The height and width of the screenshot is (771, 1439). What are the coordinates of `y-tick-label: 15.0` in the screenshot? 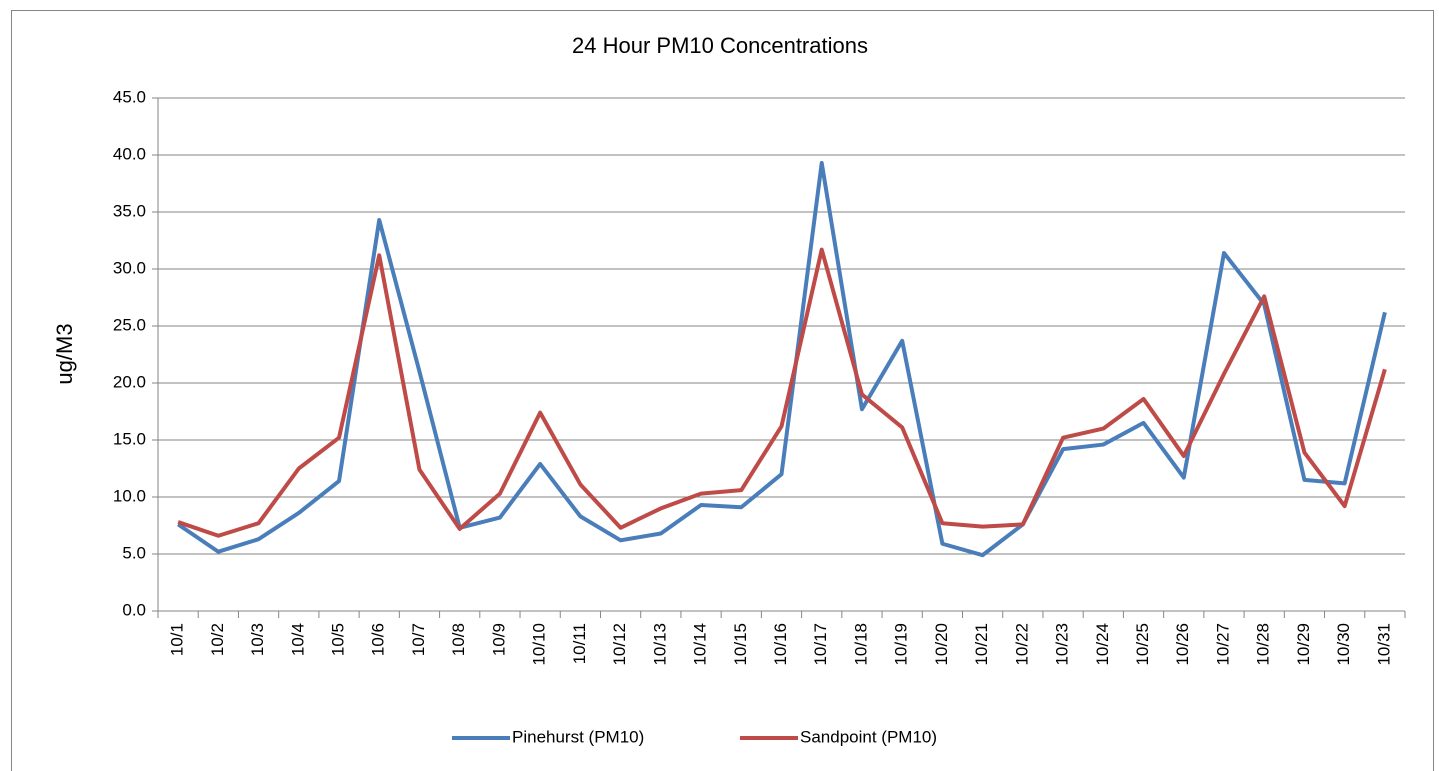 It's located at (129, 438).